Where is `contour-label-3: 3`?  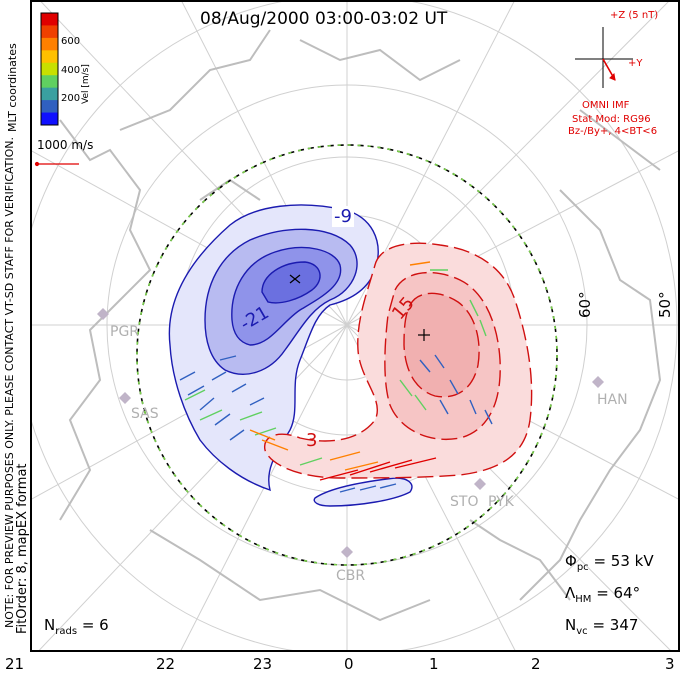
contour-label-3: 3 is located at coordinates (312, 440).